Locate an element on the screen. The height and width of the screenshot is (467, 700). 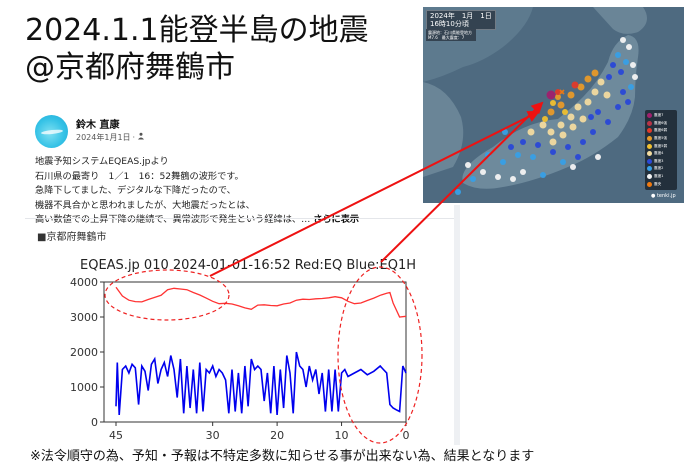
legend-label: 震度5強 is located at coordinates (661, 138).